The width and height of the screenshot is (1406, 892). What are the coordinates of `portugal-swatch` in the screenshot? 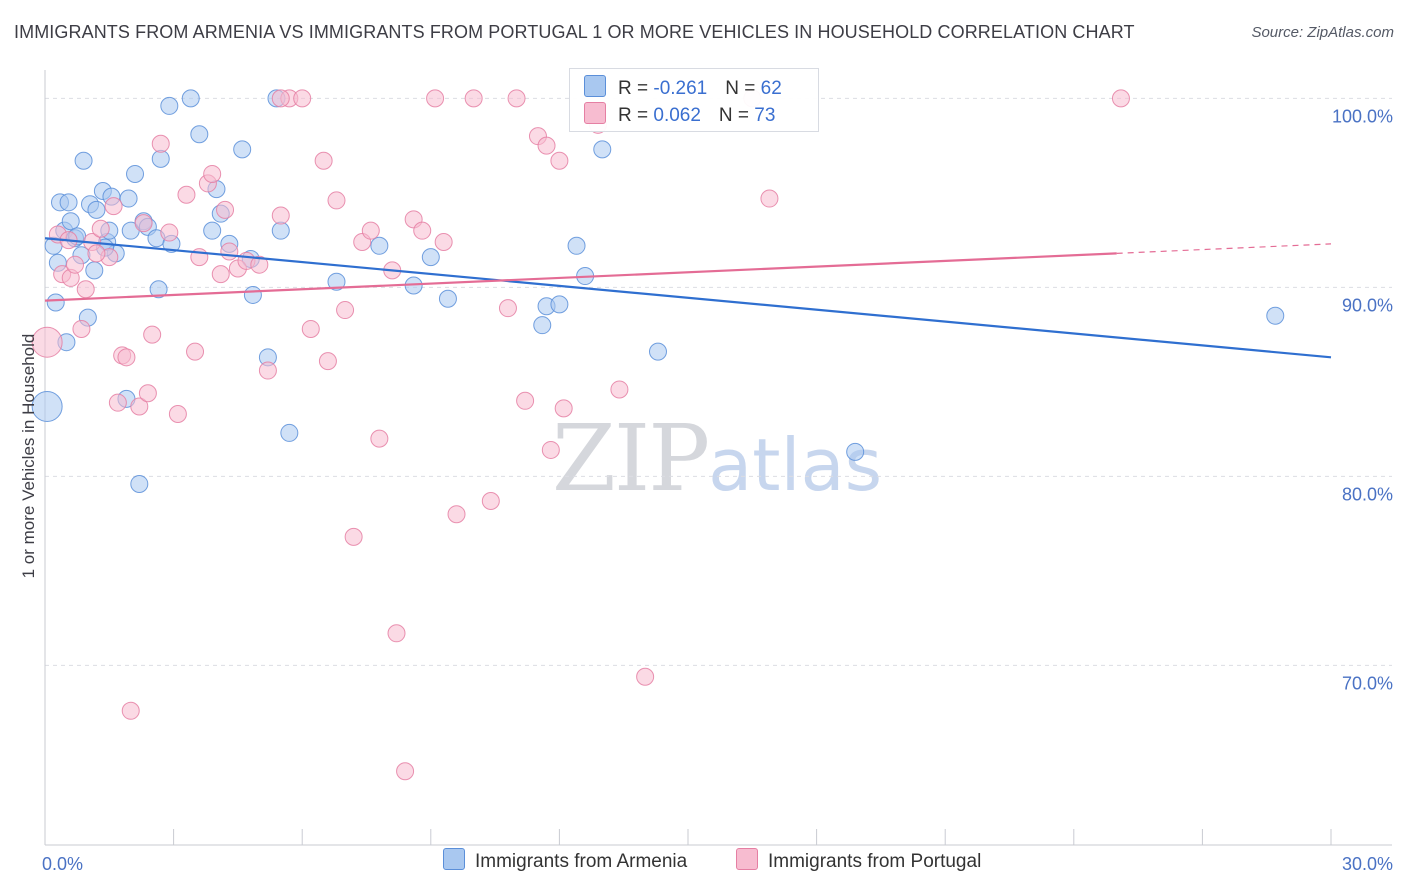 It's located at (595, 113).